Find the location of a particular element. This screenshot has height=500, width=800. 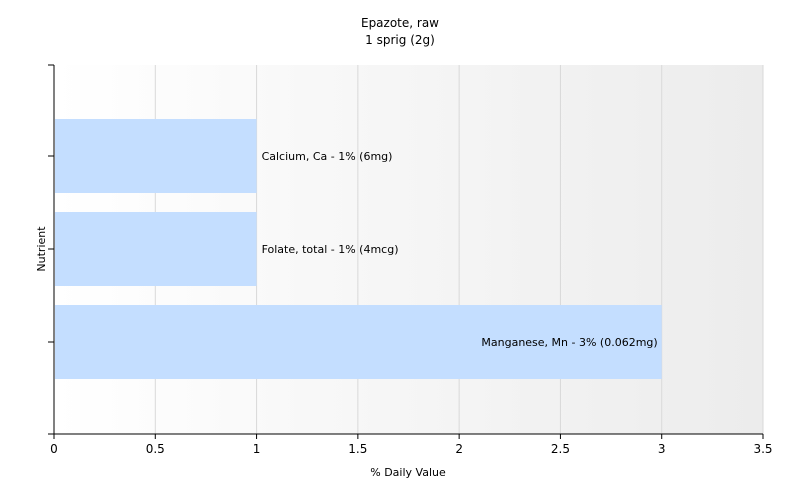

x-tick-label: 1.5 is located at coordinates (357, 449).